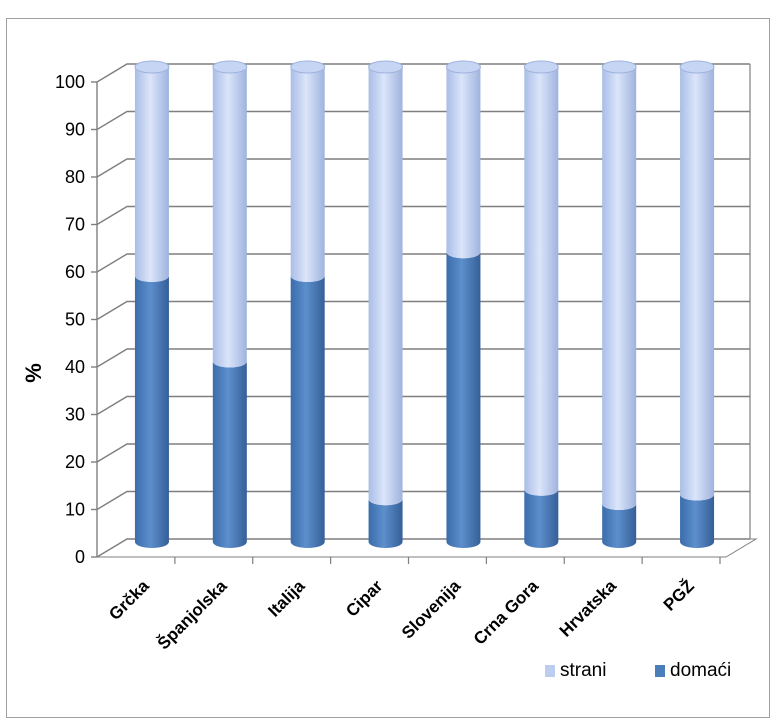 This screenshot has width=774, height=726. Describe the element at coordinates (70, 82) in the screenshot. I see `y-tick-label: 100` at that location.